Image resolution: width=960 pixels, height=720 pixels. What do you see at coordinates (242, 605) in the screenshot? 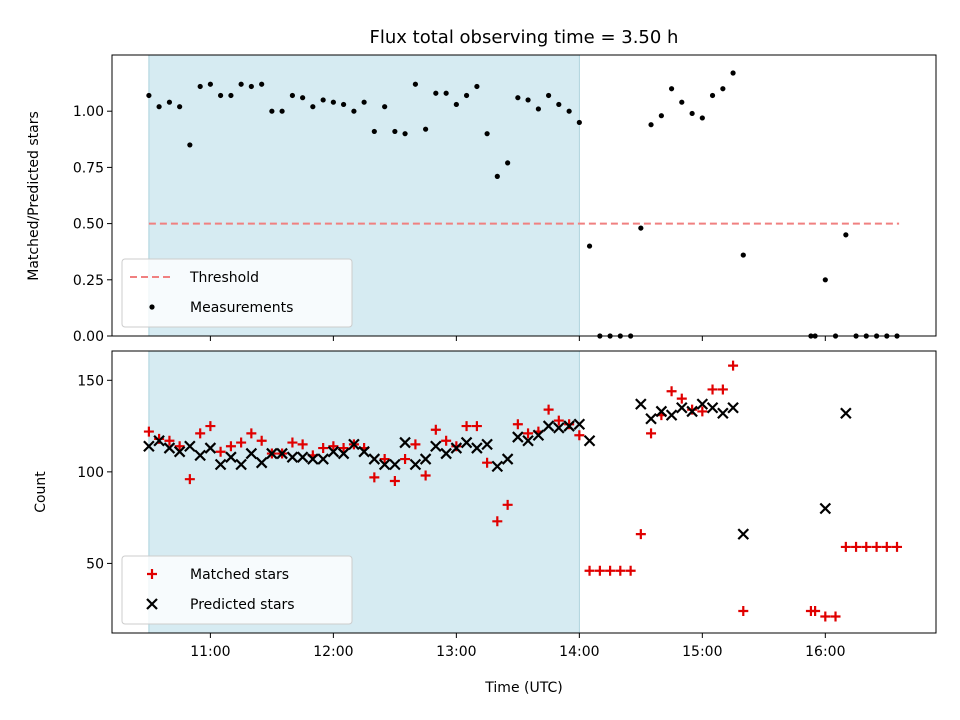
I see `legend-label: Predicted stars` at bounding box center [242, 605].